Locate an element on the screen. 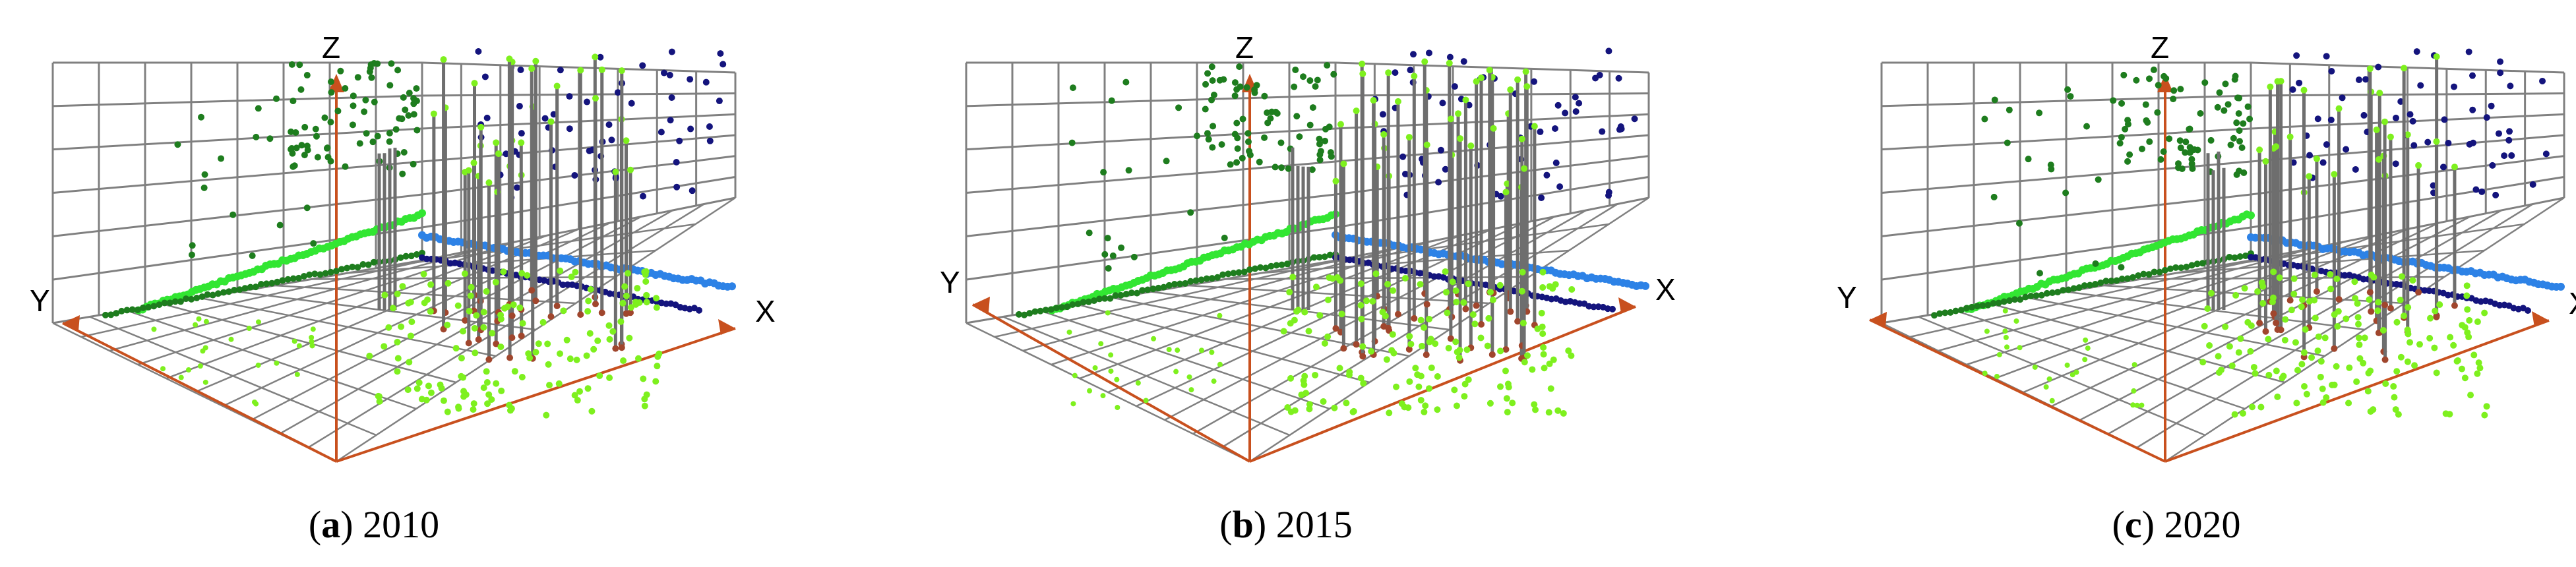  caption-a-year: 2010 is located at coordinates (401, 524).